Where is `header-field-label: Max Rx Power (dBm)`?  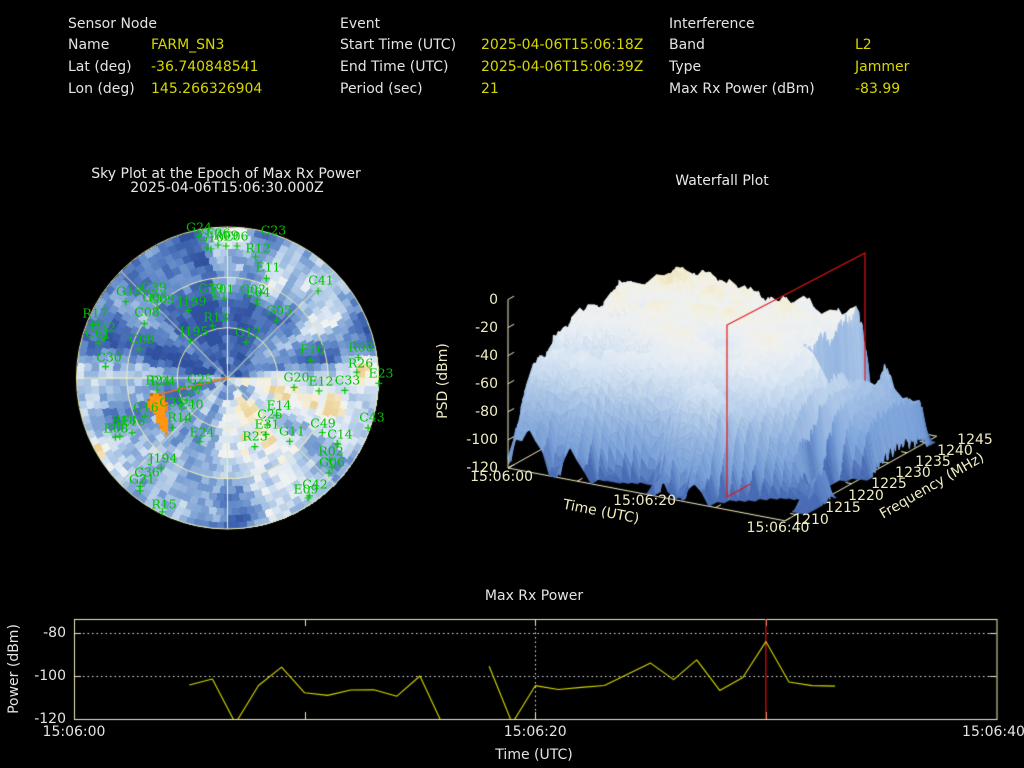
header-field-label: Max Rx Power (dBm) is located at coordinates (742, 89).